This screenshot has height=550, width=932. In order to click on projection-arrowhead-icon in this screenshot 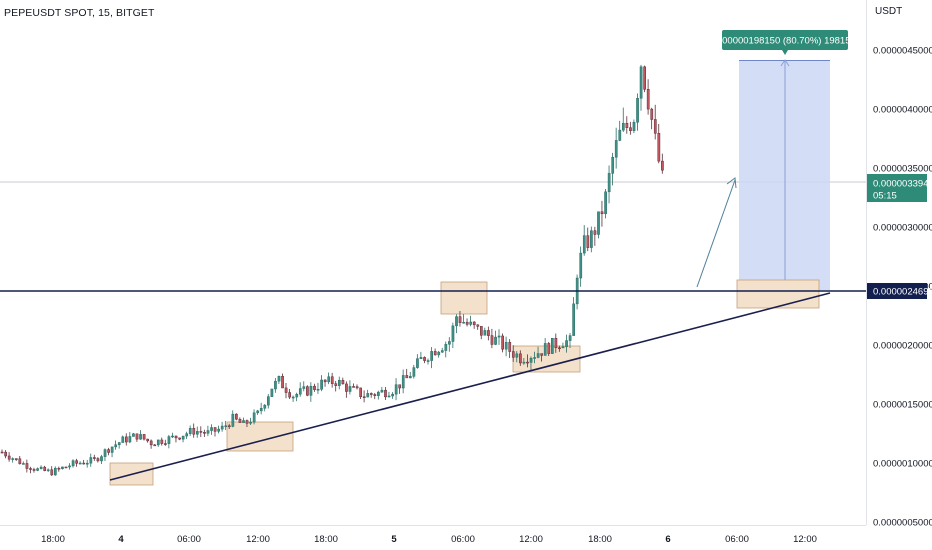, I will do `click(731, 183)`.